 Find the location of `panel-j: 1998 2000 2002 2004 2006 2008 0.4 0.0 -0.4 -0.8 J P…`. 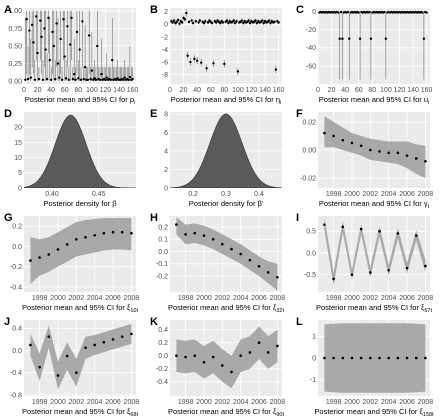

panel-j: 1998 2000 2002 2004 2006 2008 0.4 0.0 -0.4 -0.8 J P… is located at coordinates (71, 366).